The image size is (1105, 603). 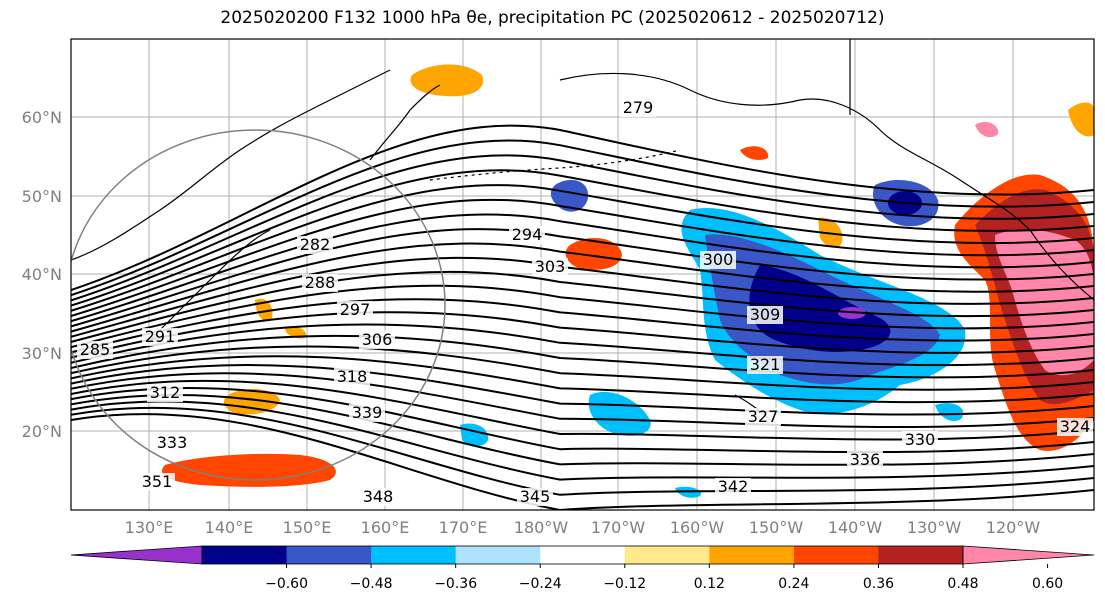 What do you see at coordinates (618, 527) in the screenshot?
I see `lon-label: 170°W` at bounding box center [618, 527].